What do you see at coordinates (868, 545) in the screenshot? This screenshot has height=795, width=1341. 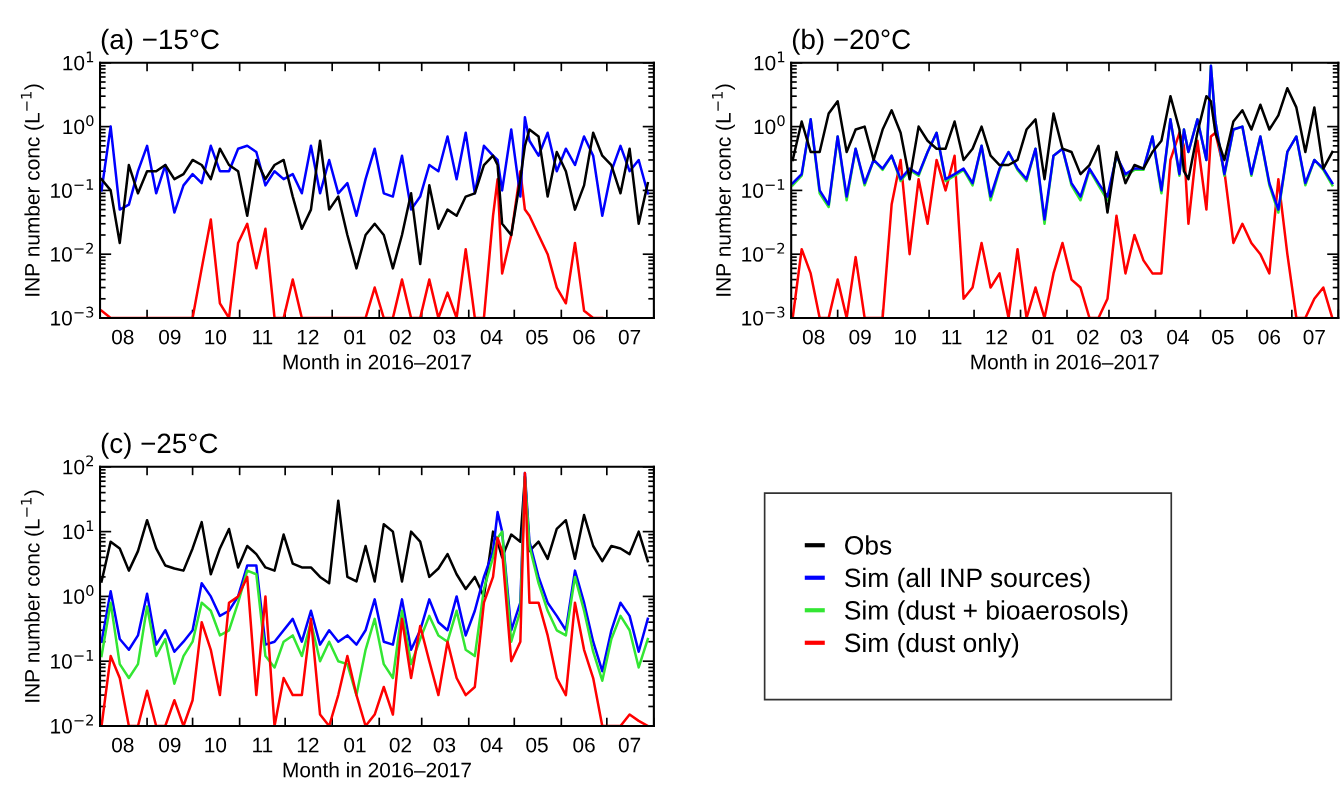 I see `legend-label: Obs` at bounding box center [868, 545].